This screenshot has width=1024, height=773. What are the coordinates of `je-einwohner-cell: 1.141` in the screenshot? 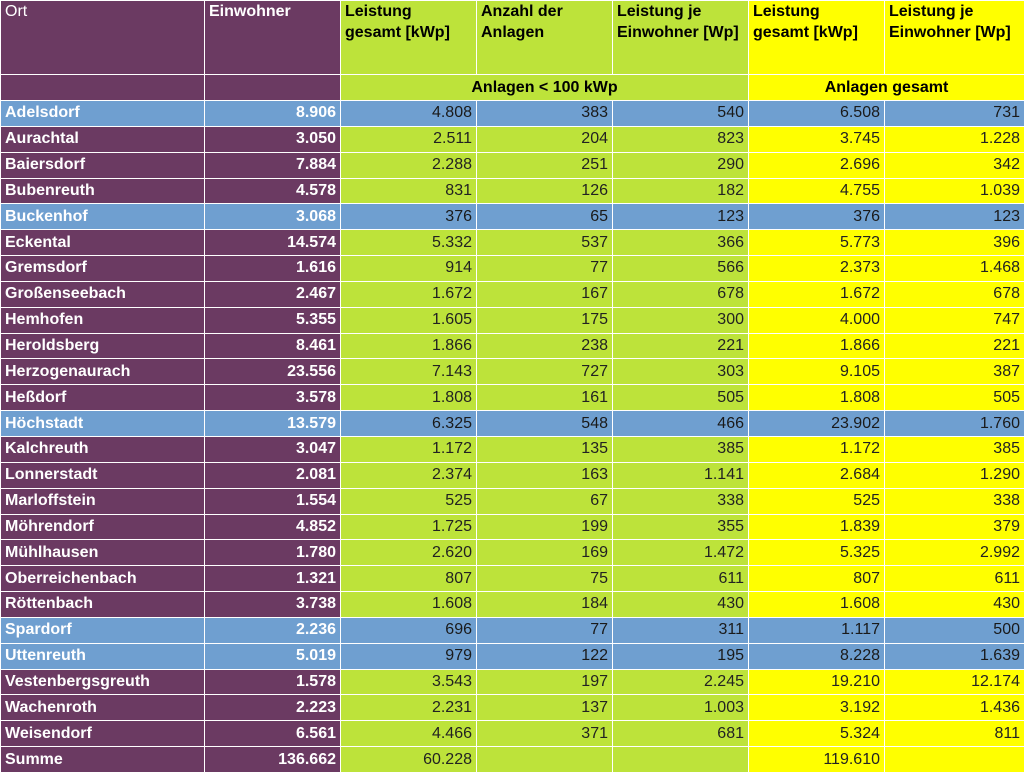 It's located at (680, 475).